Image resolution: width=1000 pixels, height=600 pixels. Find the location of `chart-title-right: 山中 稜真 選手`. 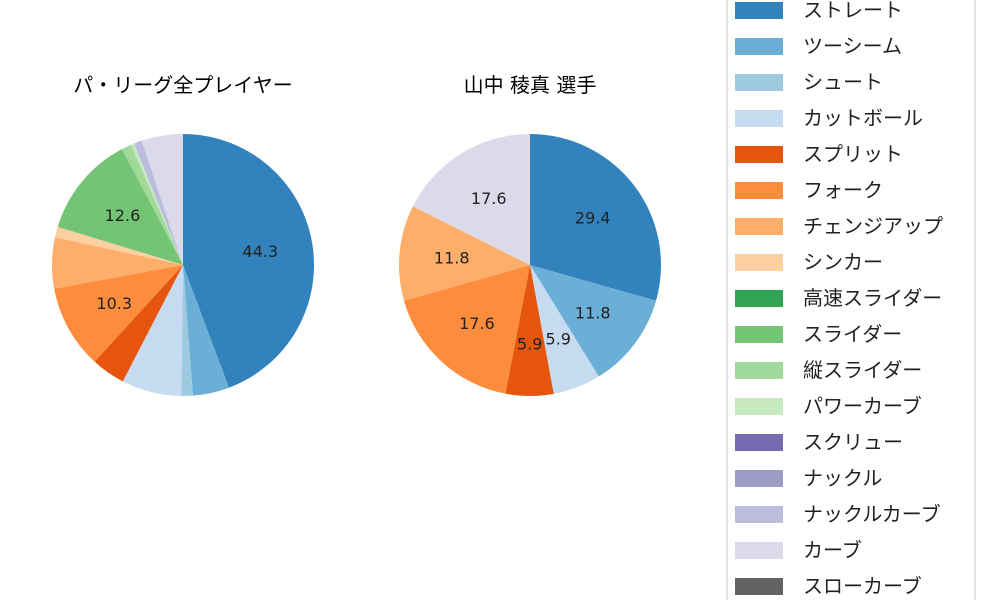

chart-title-right: 山中 稜真 選手 is located at coordinates (530, 85).